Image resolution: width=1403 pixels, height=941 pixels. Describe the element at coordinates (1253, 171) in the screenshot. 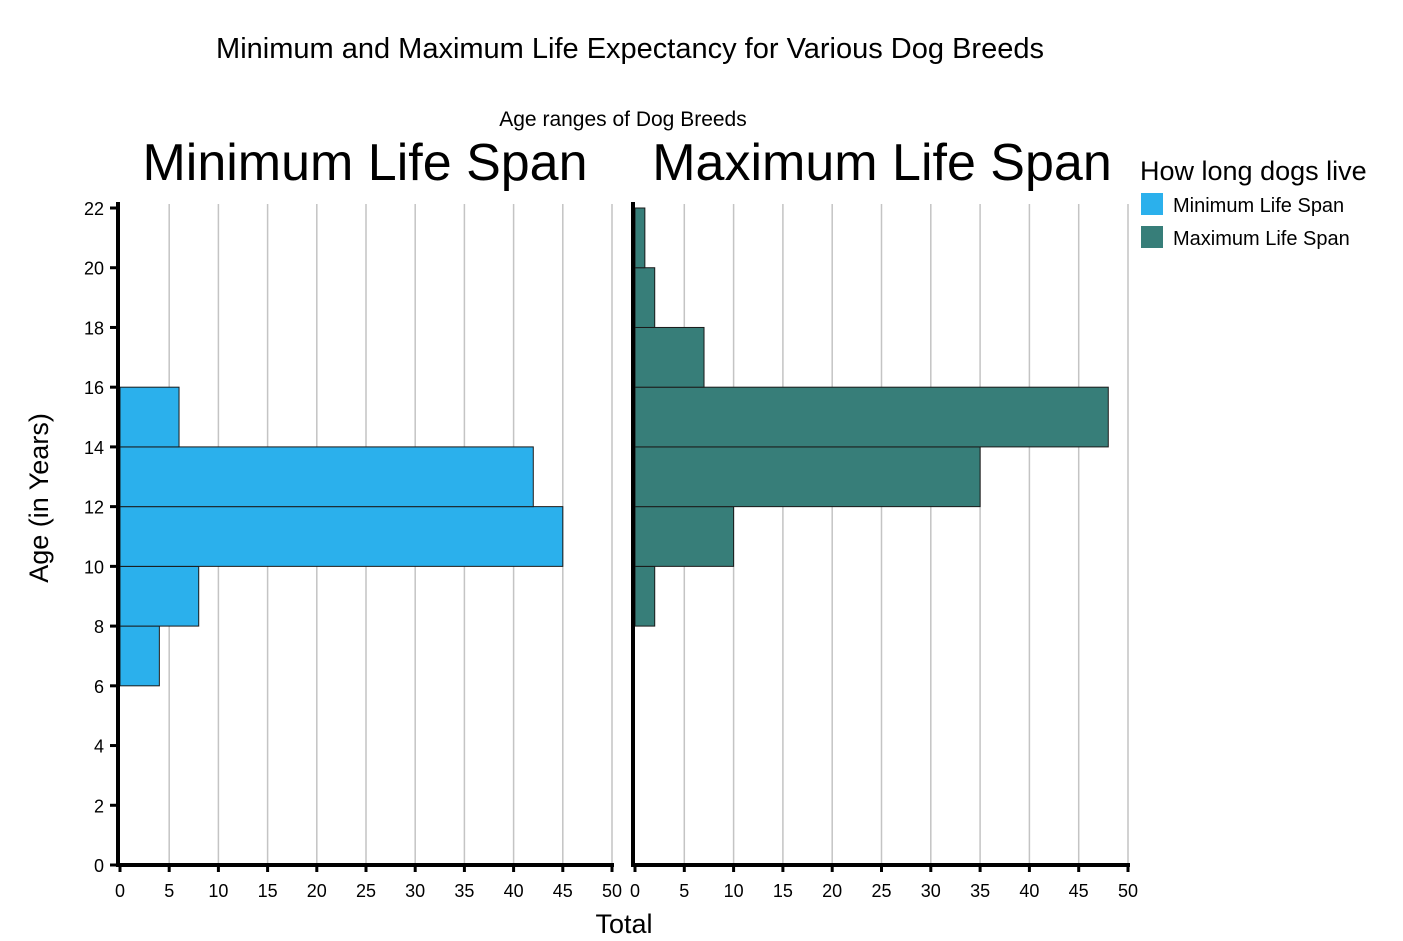

I see `legend-title: How long dogs live` at that location.